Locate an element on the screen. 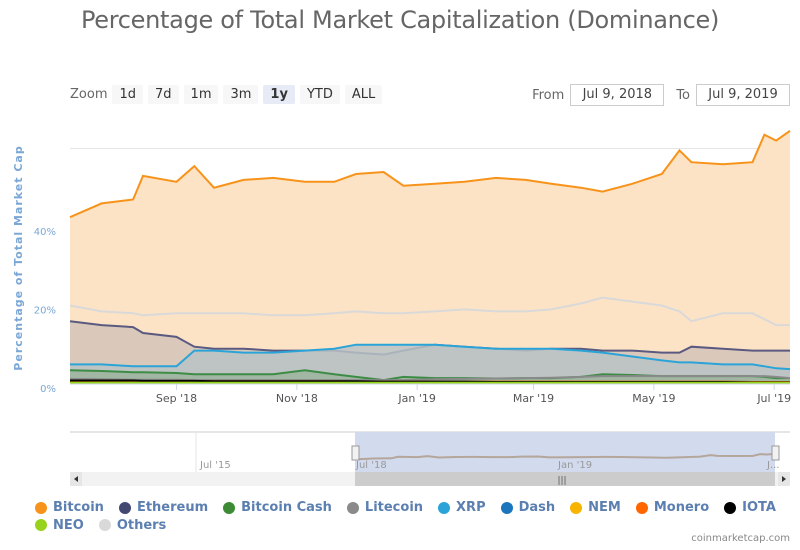 The width and height of the screenshot is (800, 550). navigator-label: Jan '19 is located at coordinates (574, 465).